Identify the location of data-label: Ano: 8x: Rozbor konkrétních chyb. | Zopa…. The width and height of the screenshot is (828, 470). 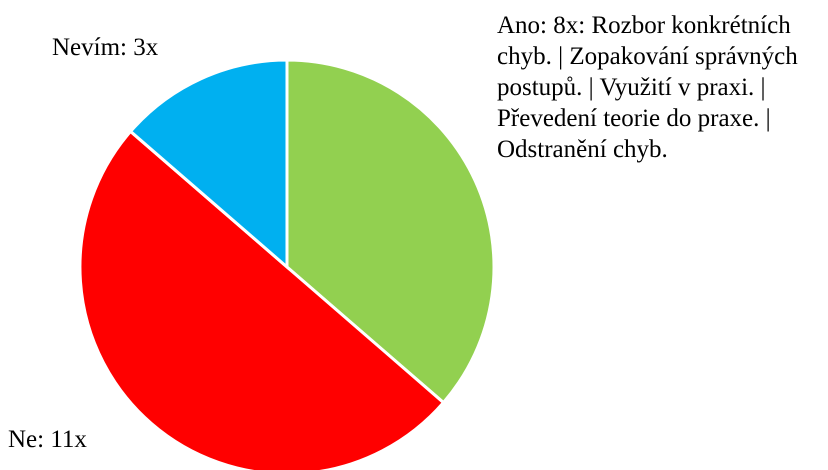
(647, 87).